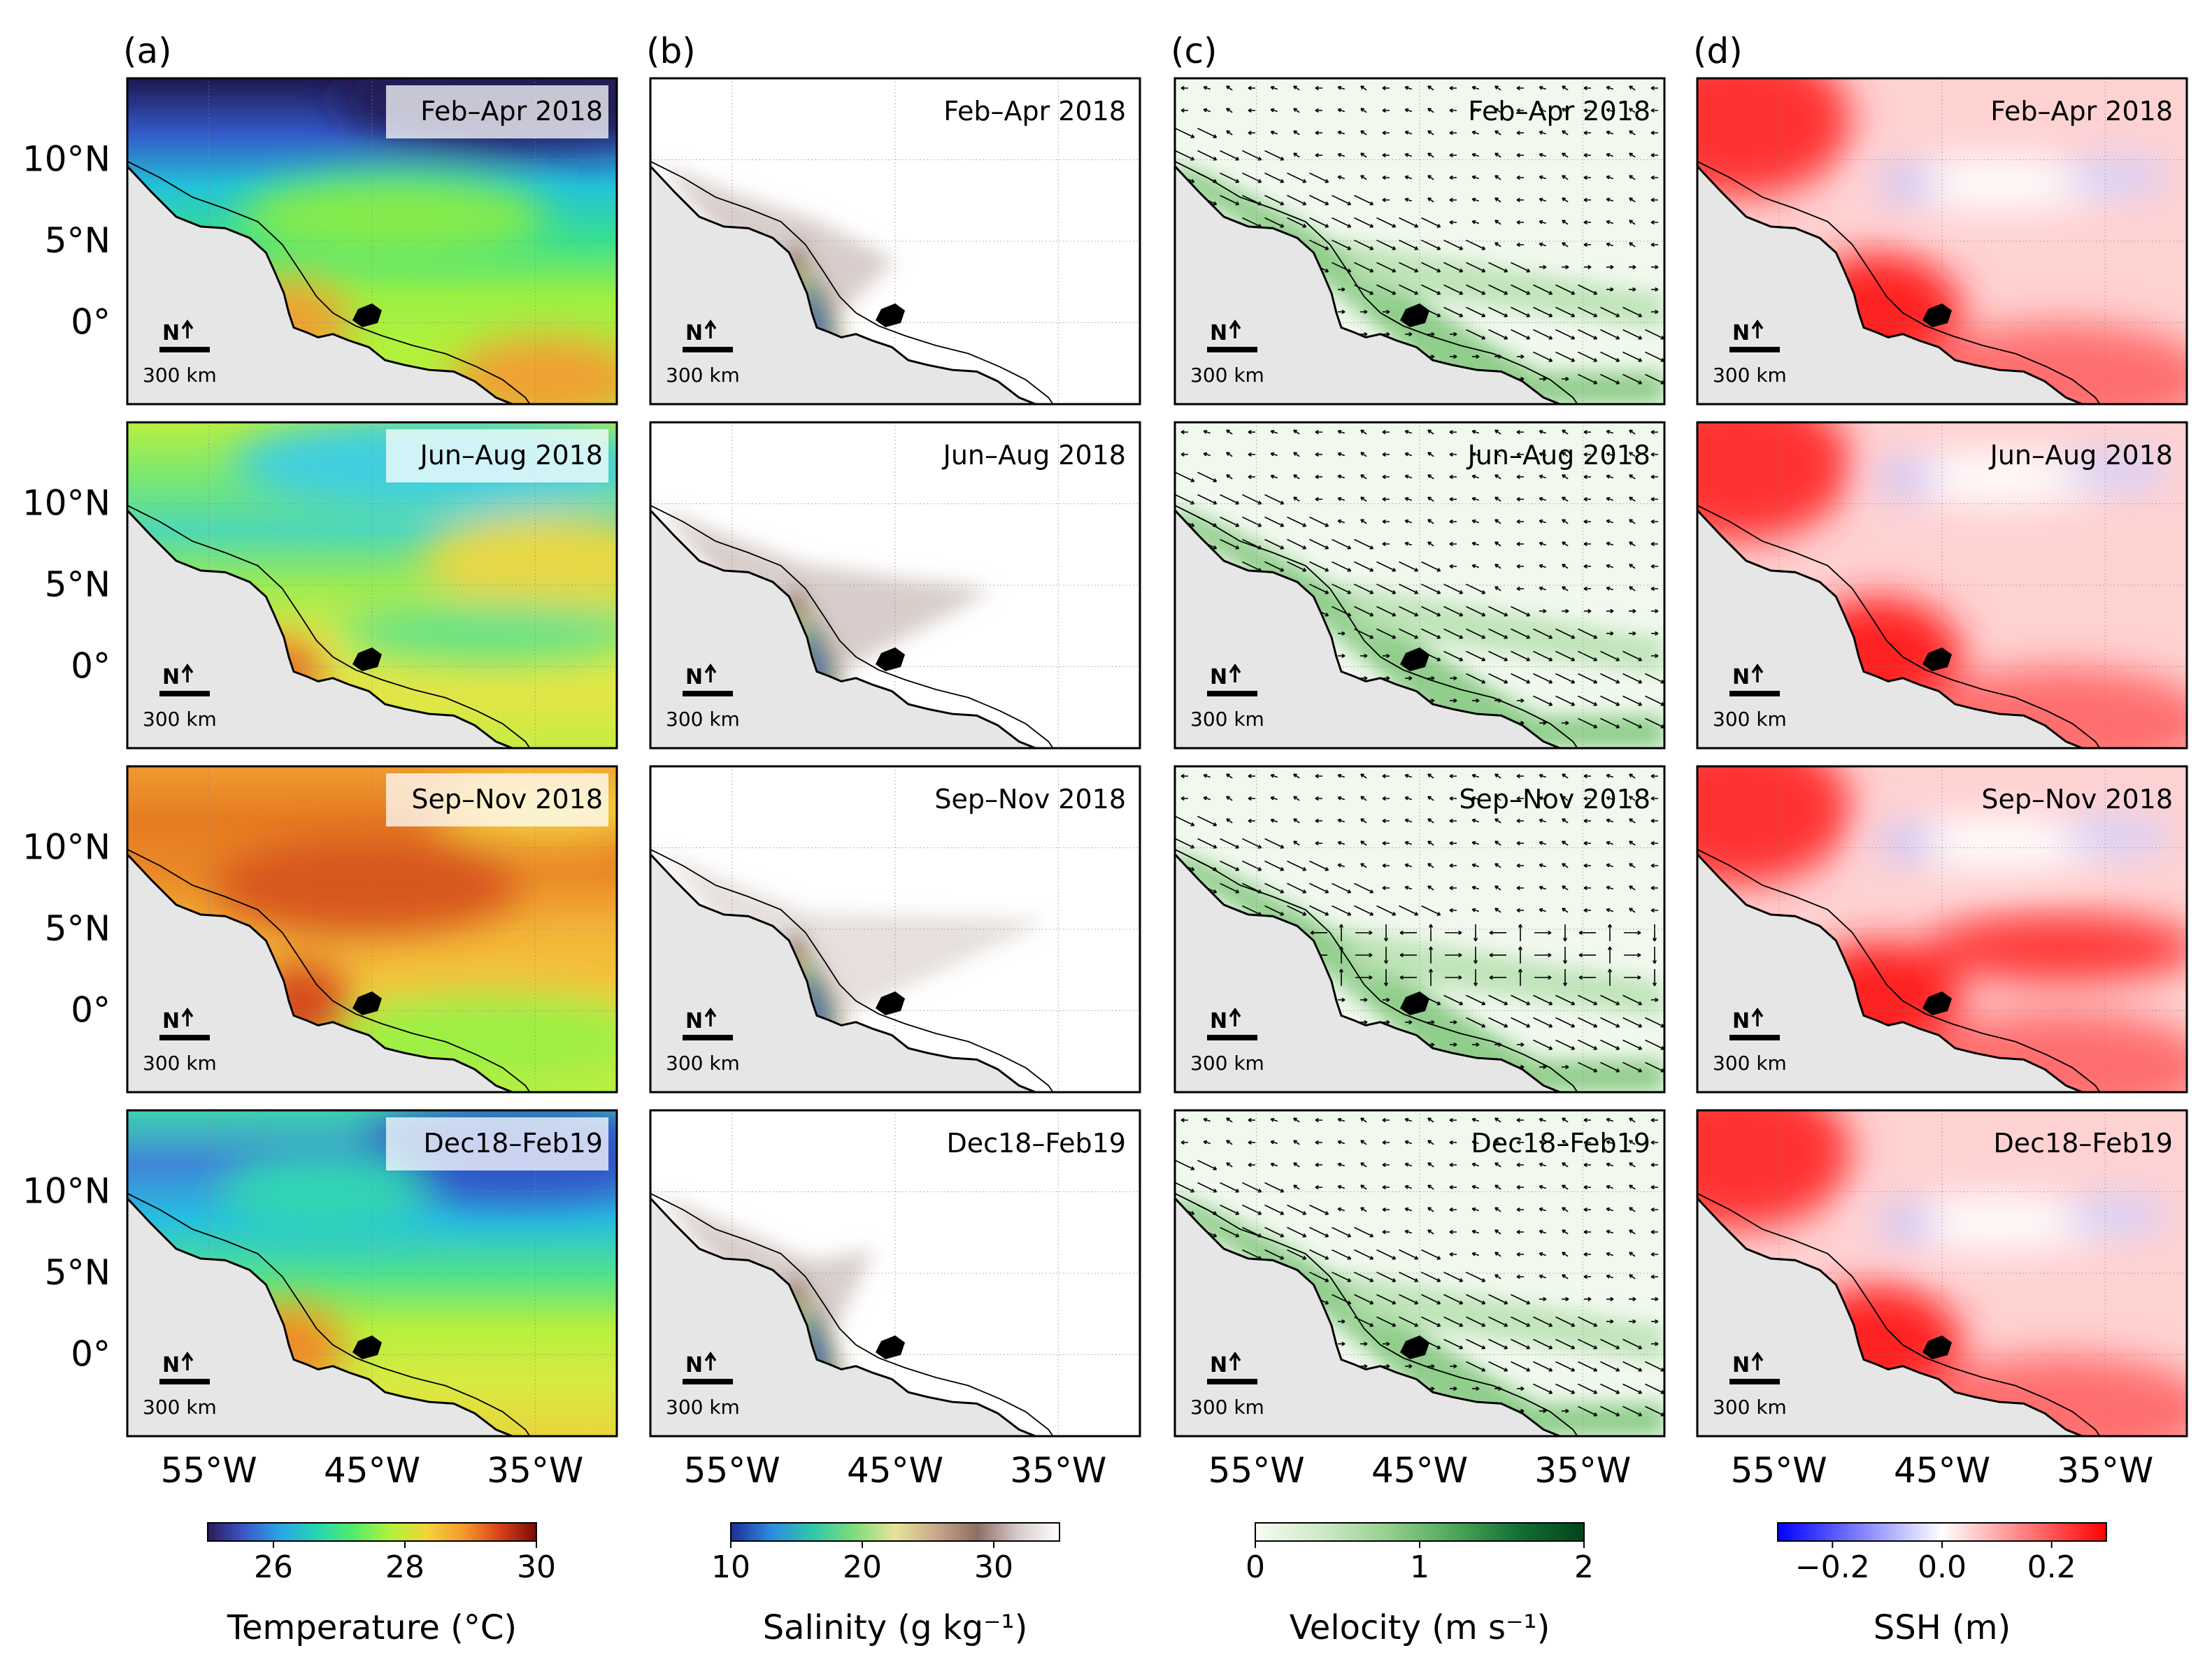 The width and height of the screenshot is (2212, 1669). I want to click on colorbar-tick-label: 30, so click(993, 1567).